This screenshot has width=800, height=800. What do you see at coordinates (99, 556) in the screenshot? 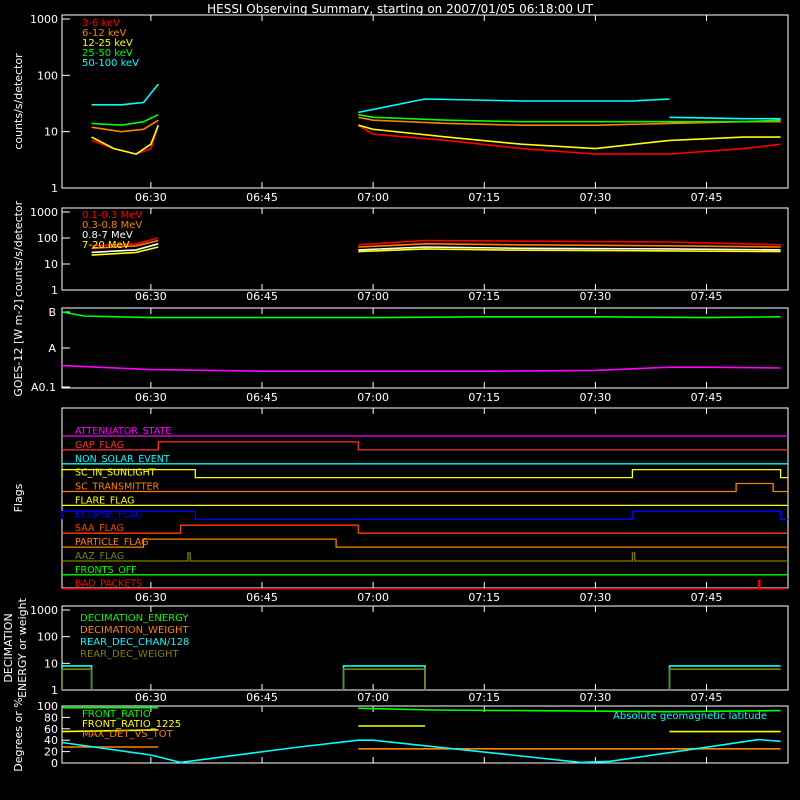
I see `flag-label: AAZ_FLAG` at bounding box center [99, 556].